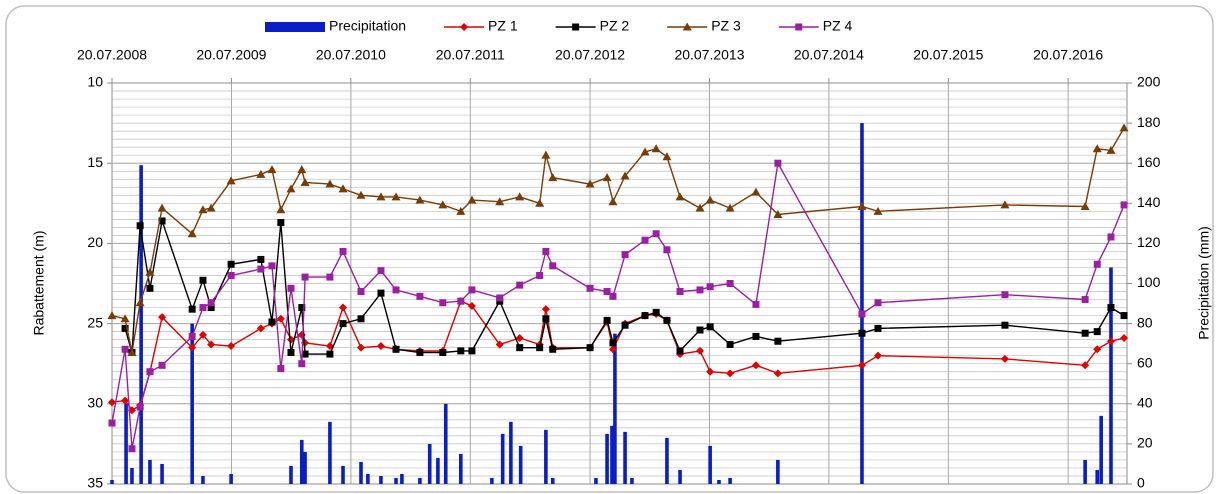 Image resolution: width=1219 pixels, height=494 pixels. I want to click on y-tick-label: 35, so click(95, 483).